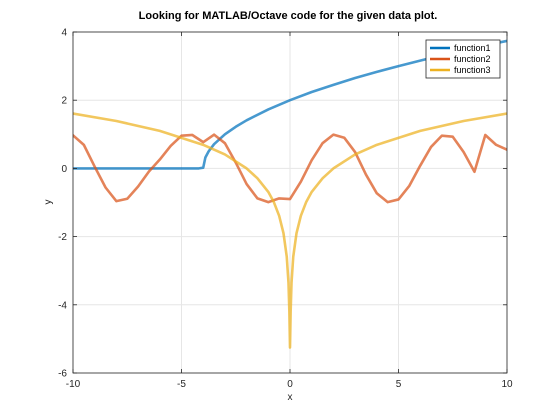 The height and width of the screenshot is (420, 560). What do you see at coordinates (472, 59) in the screenshot?
I see `legend-label: function2` at bounding box center [472, 59].